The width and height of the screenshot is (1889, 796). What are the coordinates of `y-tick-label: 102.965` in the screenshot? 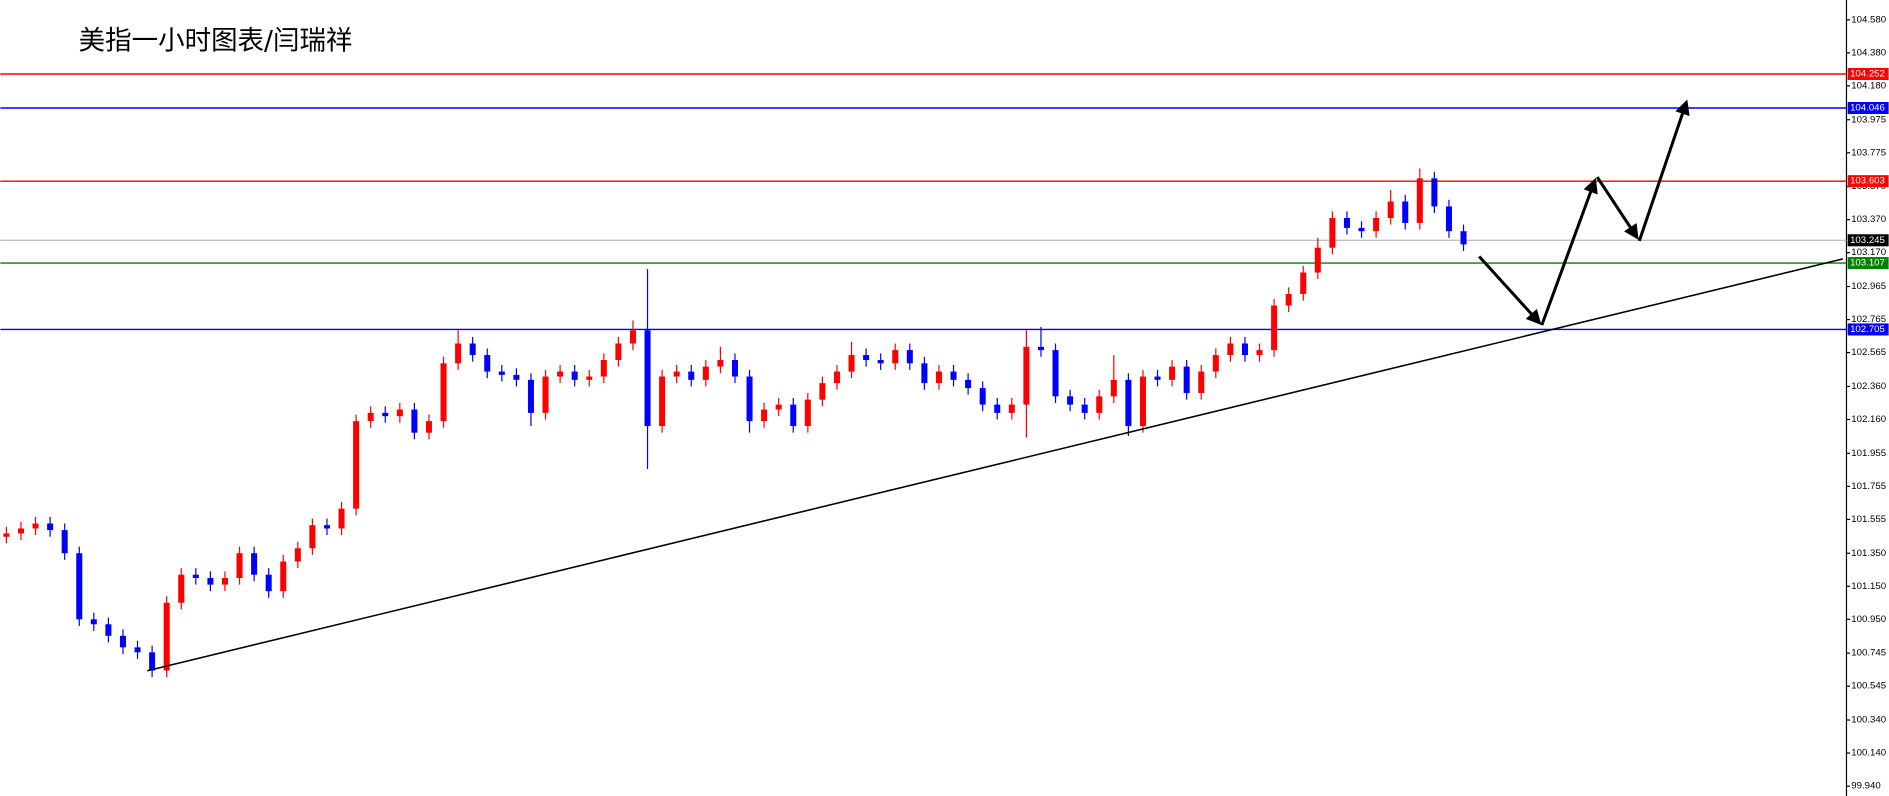 It's located at (1868, 286).